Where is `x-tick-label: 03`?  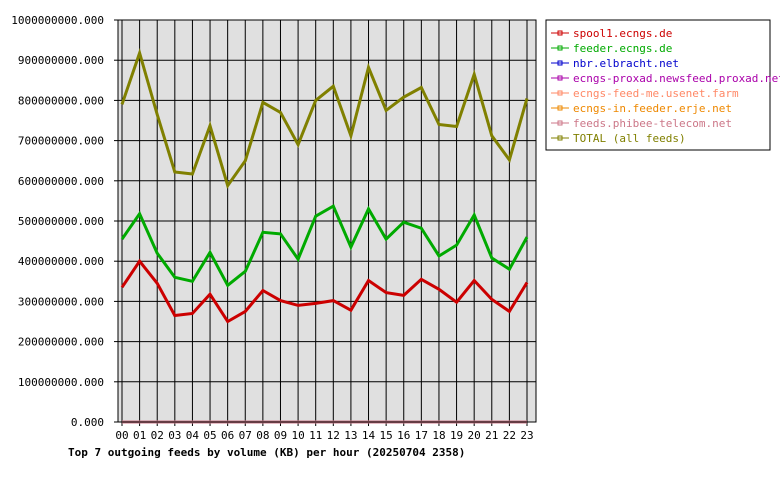 x-tick-label: 03 is located at coordinates (174, 435).